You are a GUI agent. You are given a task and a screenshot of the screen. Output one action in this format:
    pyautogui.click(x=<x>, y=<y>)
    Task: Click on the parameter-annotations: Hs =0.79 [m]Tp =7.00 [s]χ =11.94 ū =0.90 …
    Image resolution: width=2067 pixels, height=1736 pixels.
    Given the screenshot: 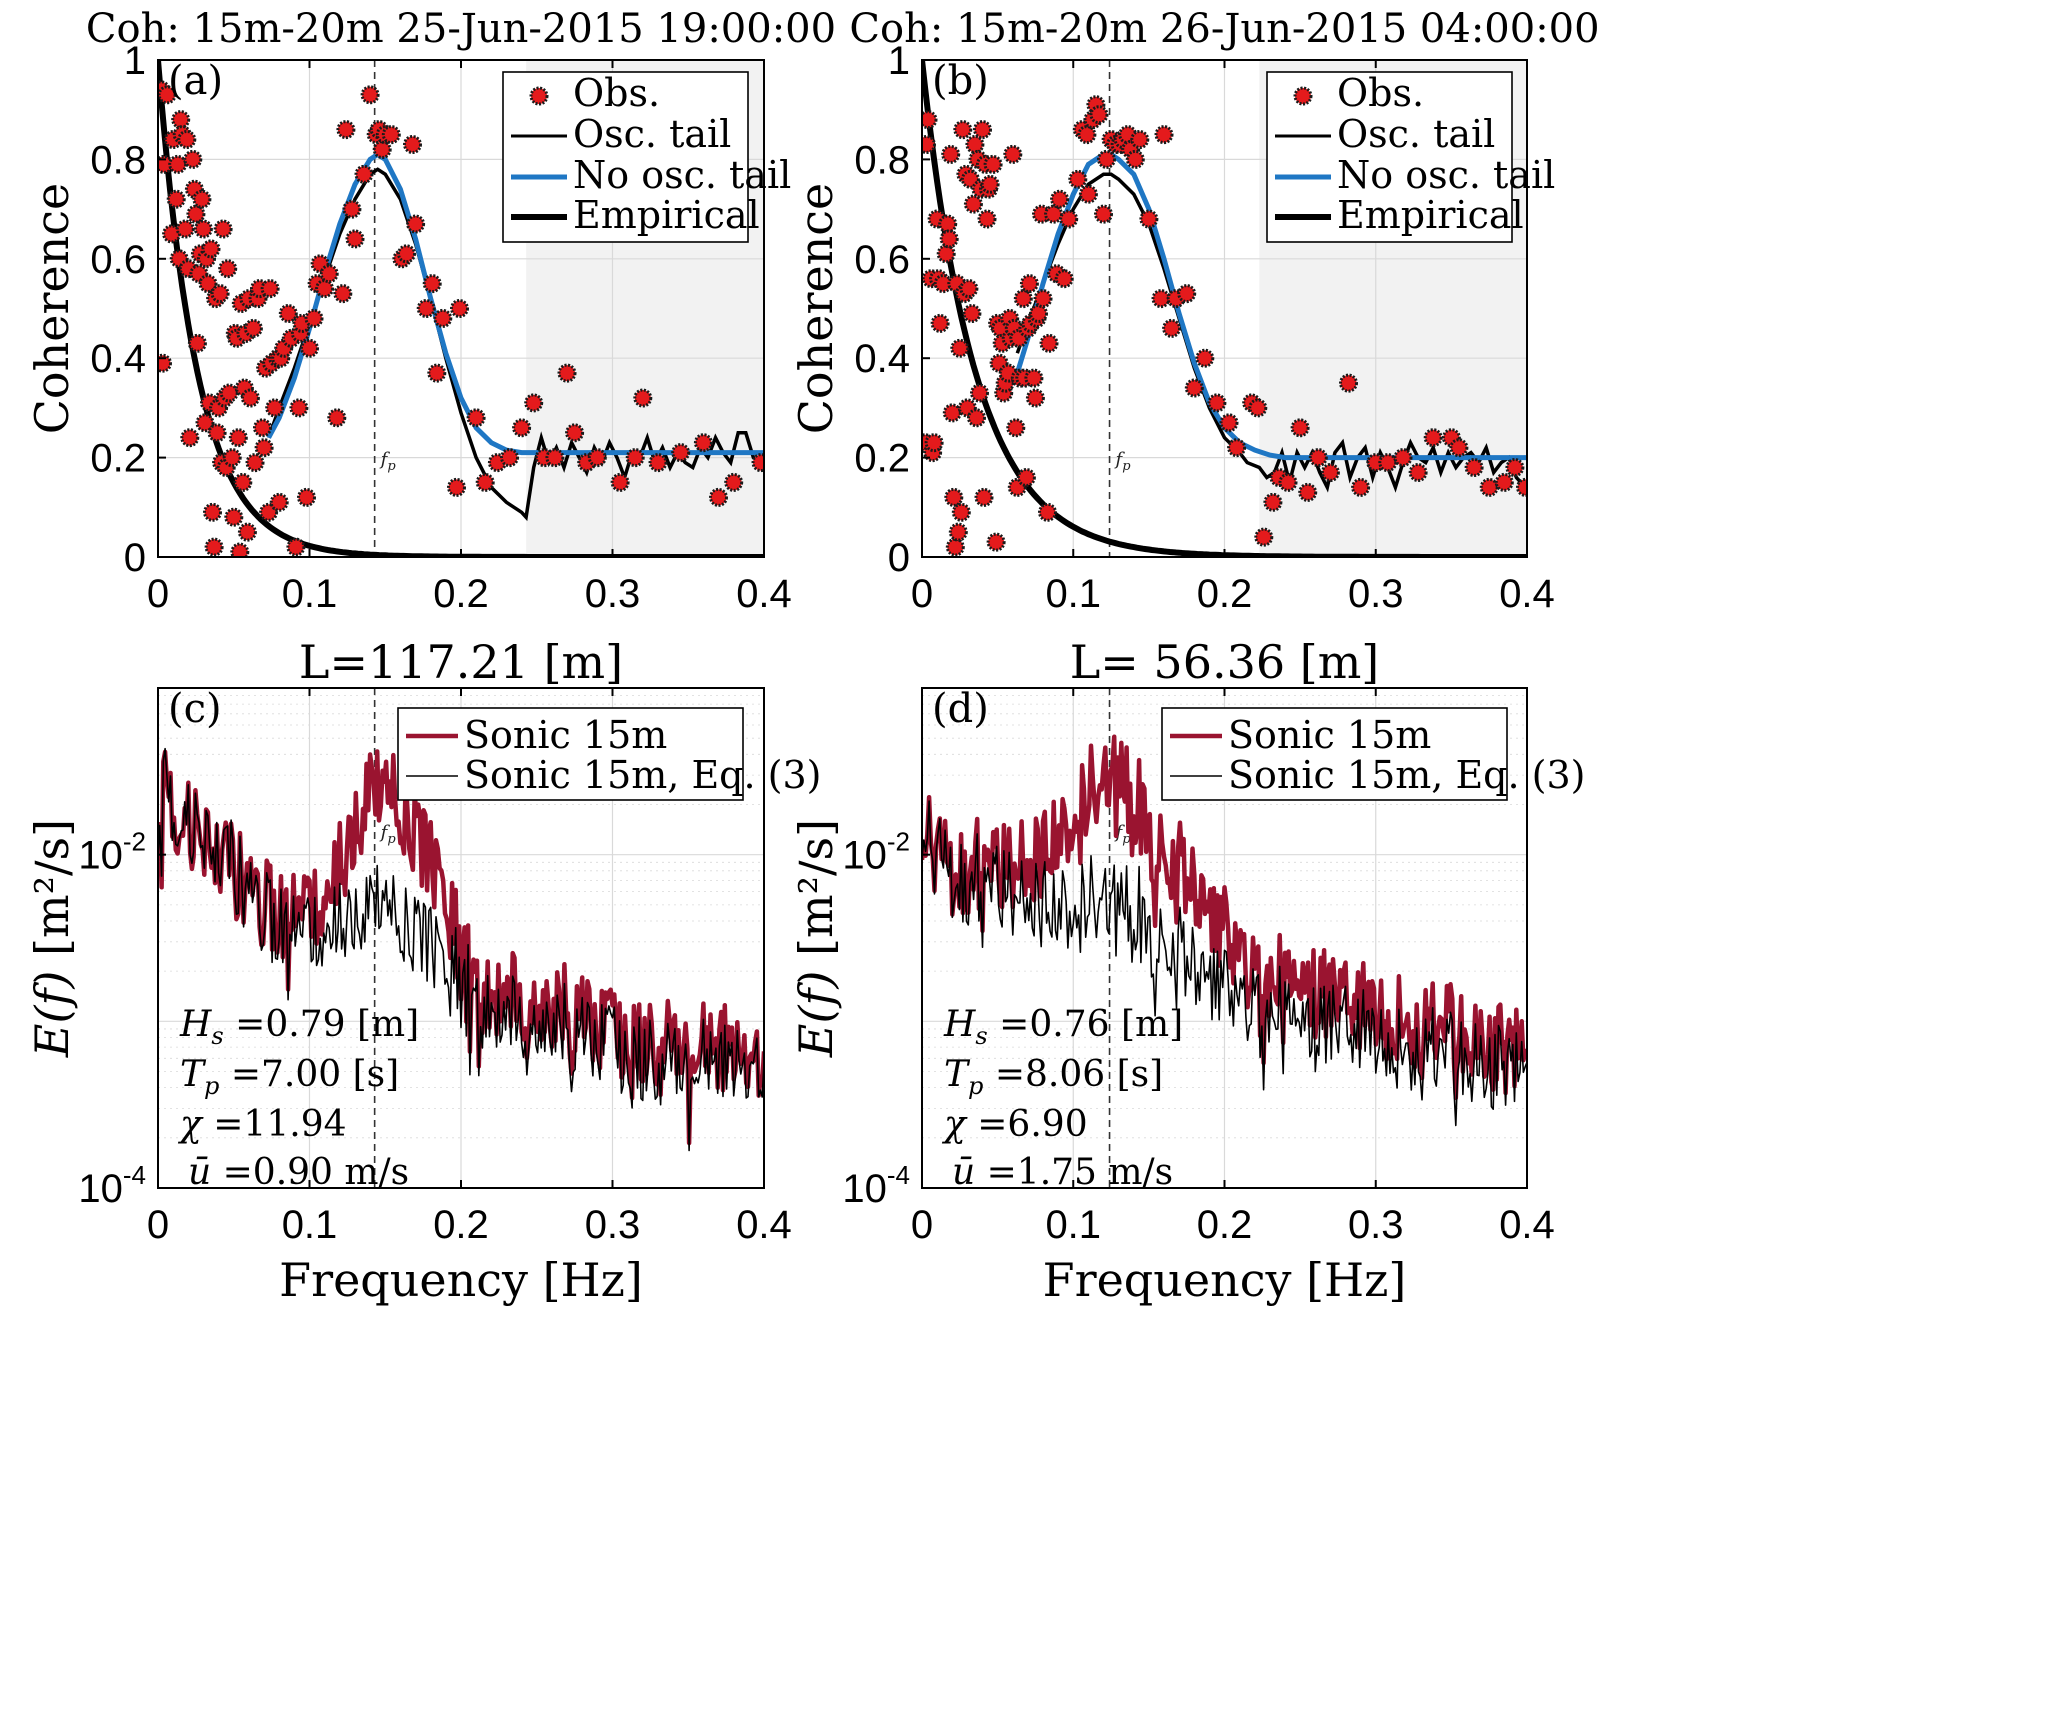 What is the action you would take?
    pyautogui.click(x=298, y=1098)
    